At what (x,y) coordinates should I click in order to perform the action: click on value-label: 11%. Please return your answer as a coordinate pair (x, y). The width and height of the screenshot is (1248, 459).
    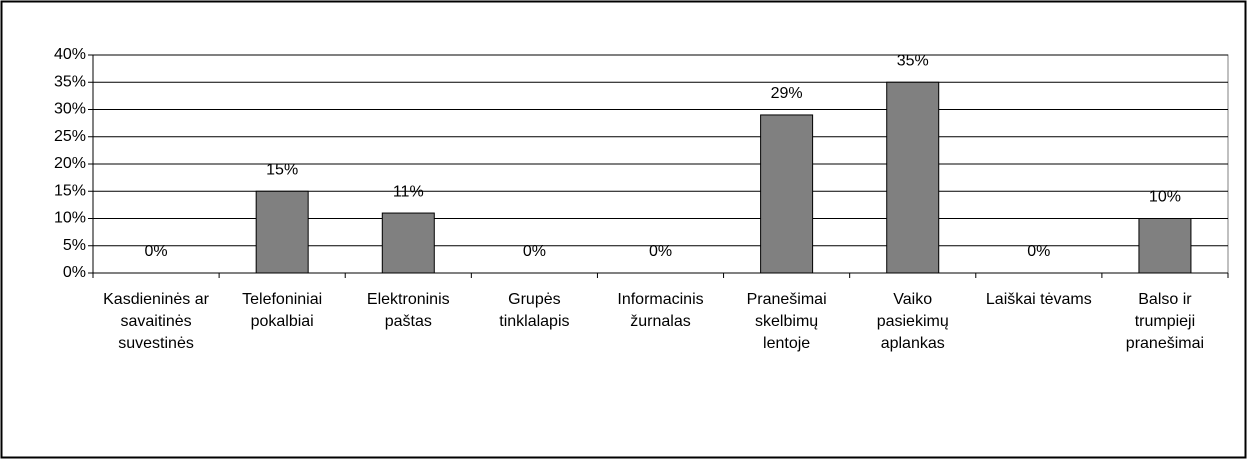
    Looking at the image, I should click on (408, 191).